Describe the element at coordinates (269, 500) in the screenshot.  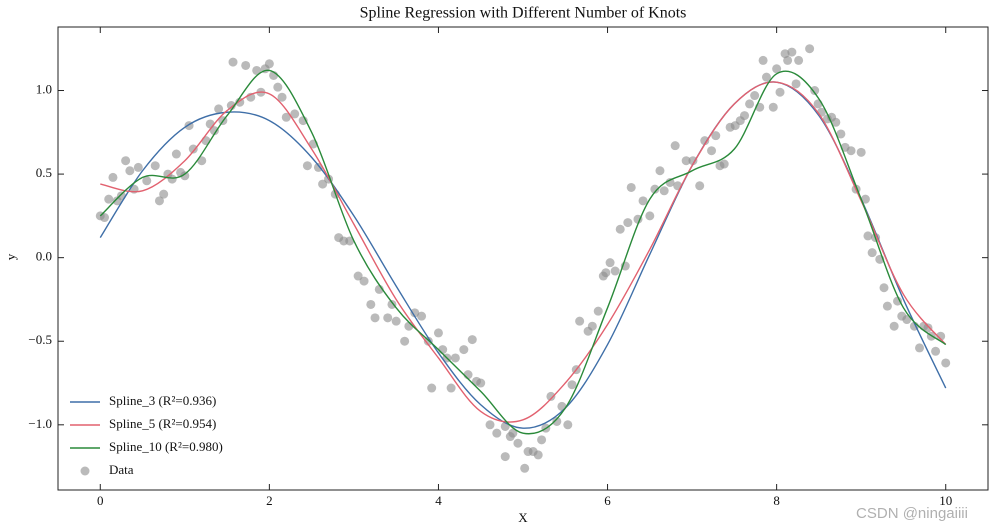
I see `x-tick-label: 2` at that location.